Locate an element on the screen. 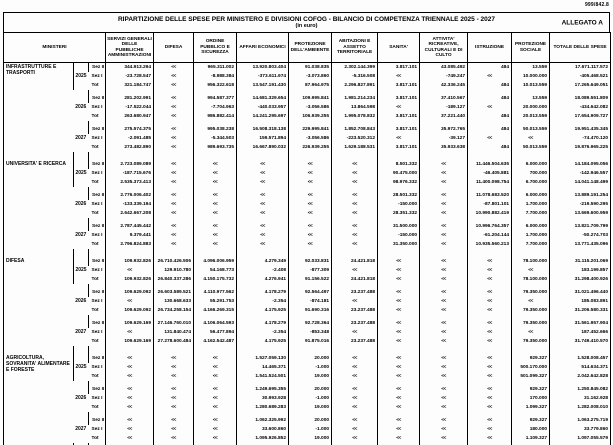  value-cell: -2.354 is located at coordinates (262, 301).